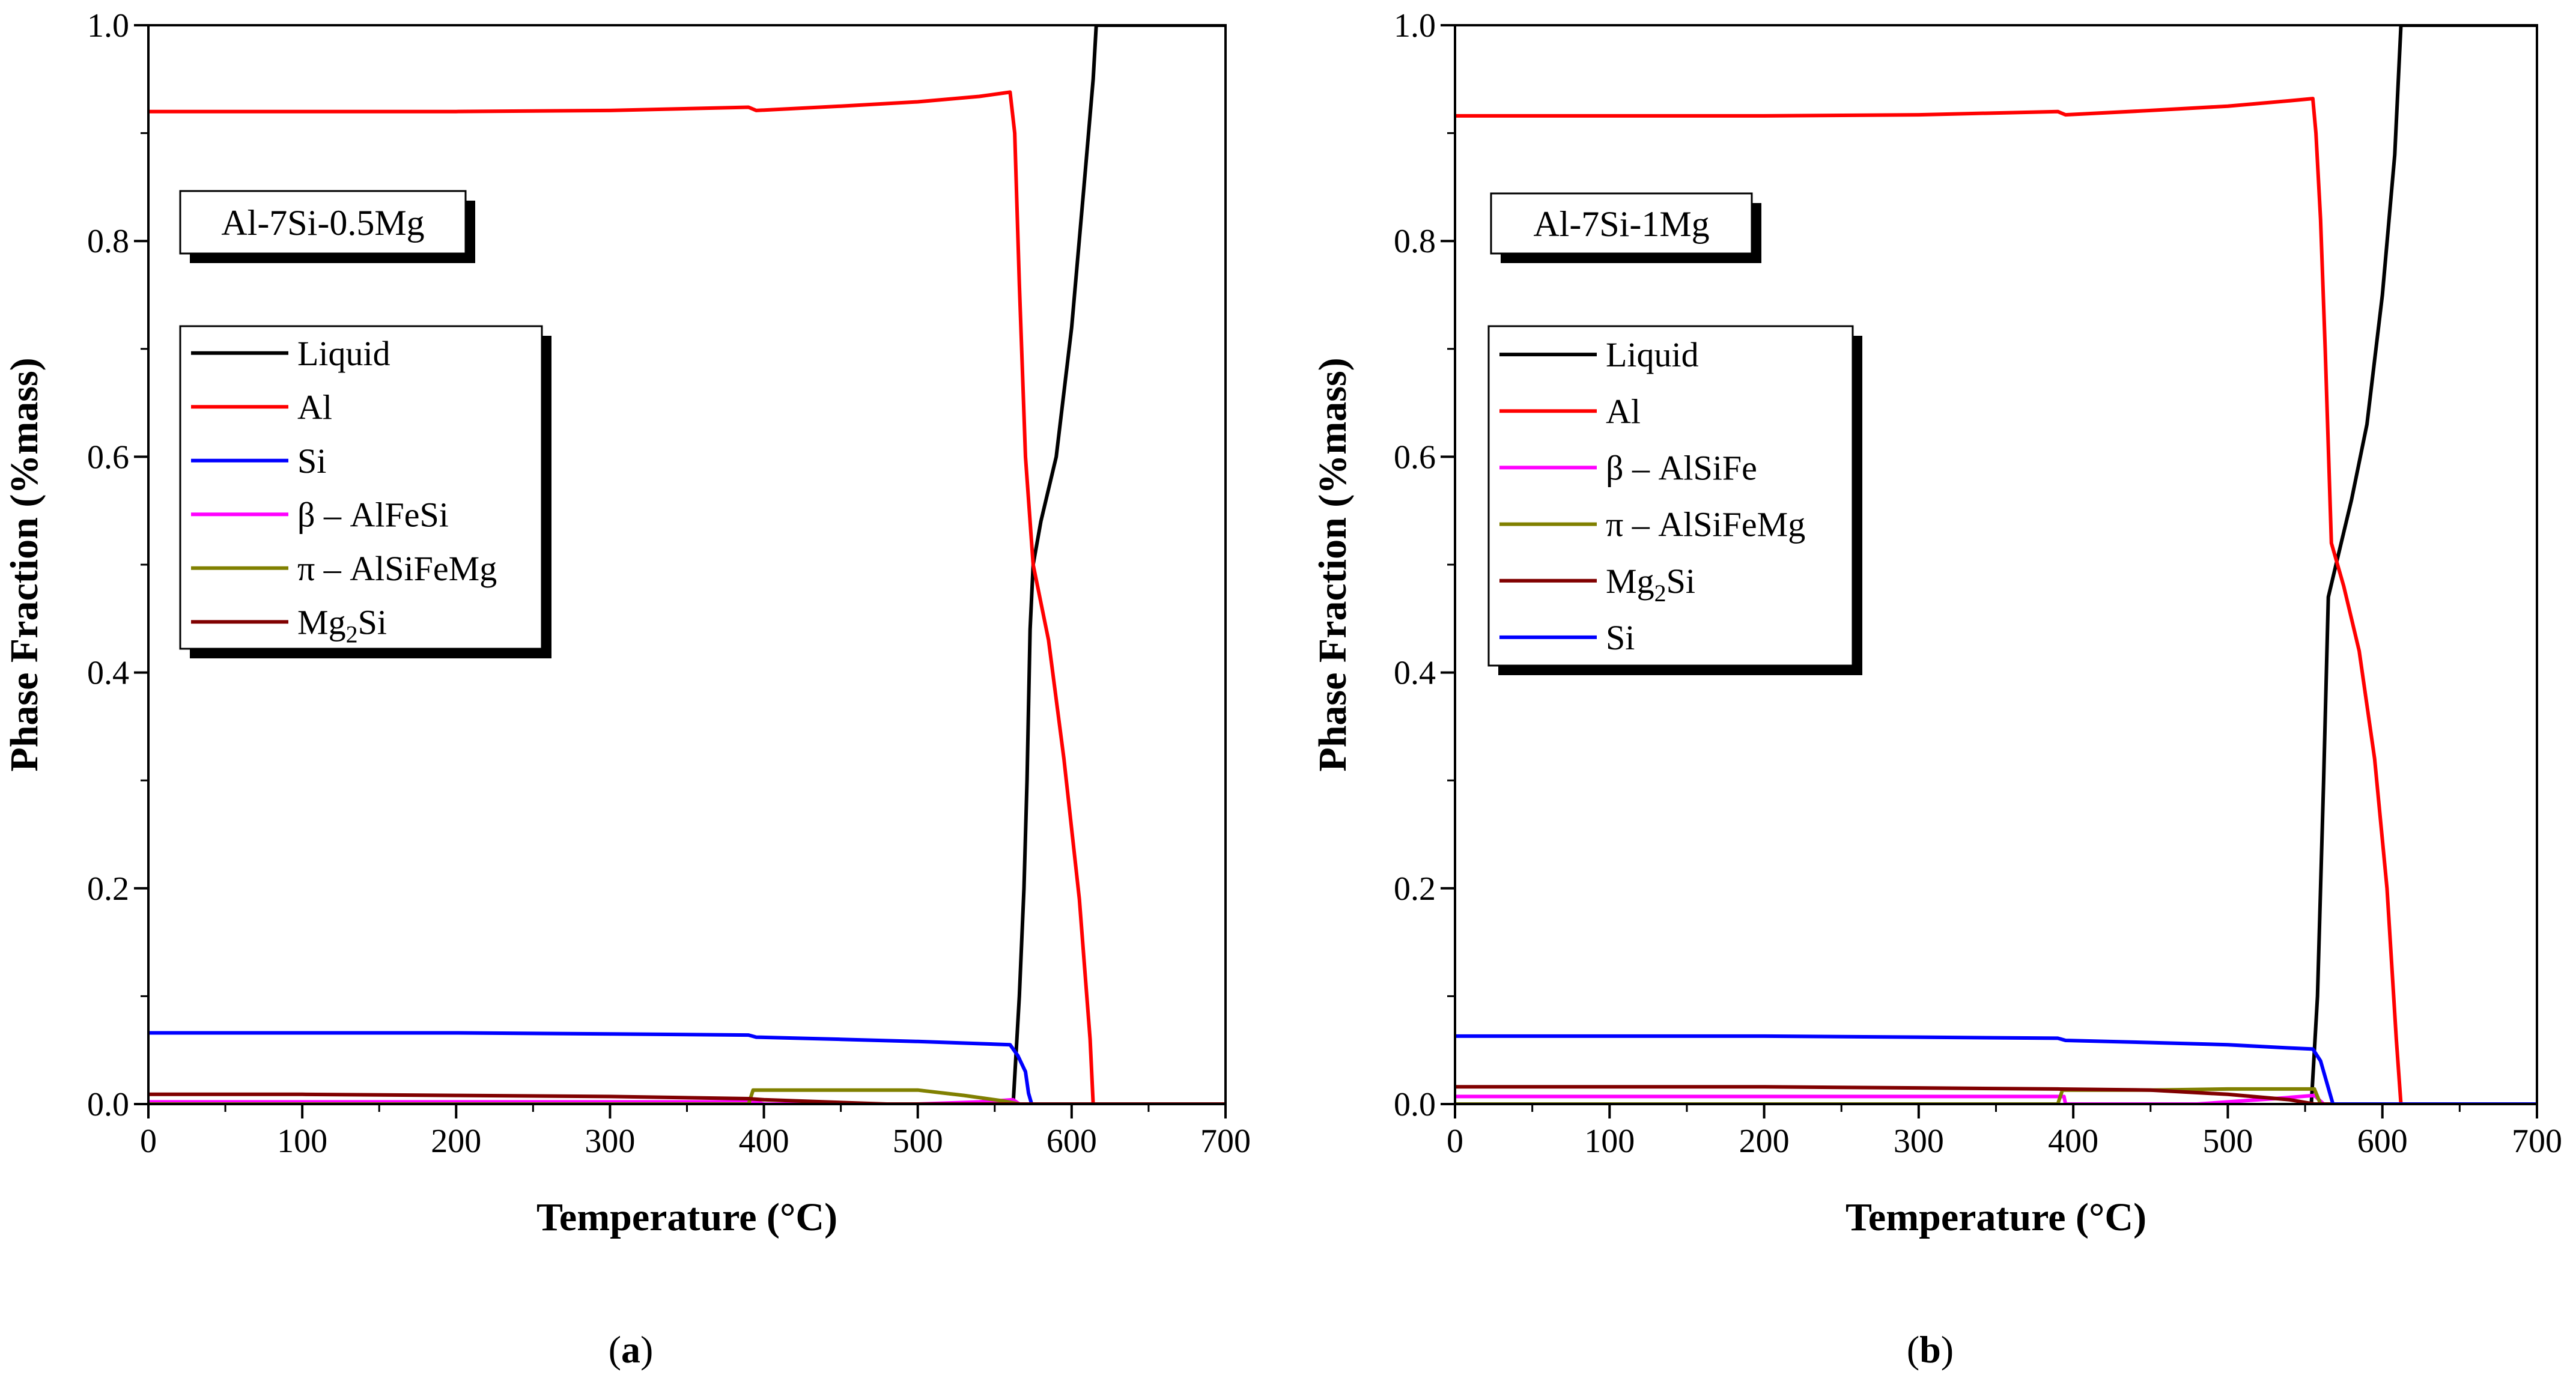 The height and width of the screenshot is (1390, 2576). What do you see at coordinates (373, 514) in the screenshot?
I see `legend-label: β – AlFeSi` at bounding box center [373, 514].